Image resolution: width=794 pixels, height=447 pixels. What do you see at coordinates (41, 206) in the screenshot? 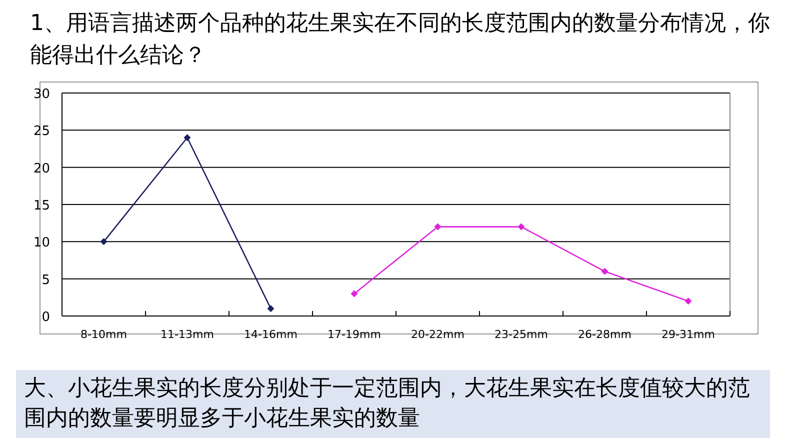
I see `y-tick-label: 15` at bounding box center [41, 206].